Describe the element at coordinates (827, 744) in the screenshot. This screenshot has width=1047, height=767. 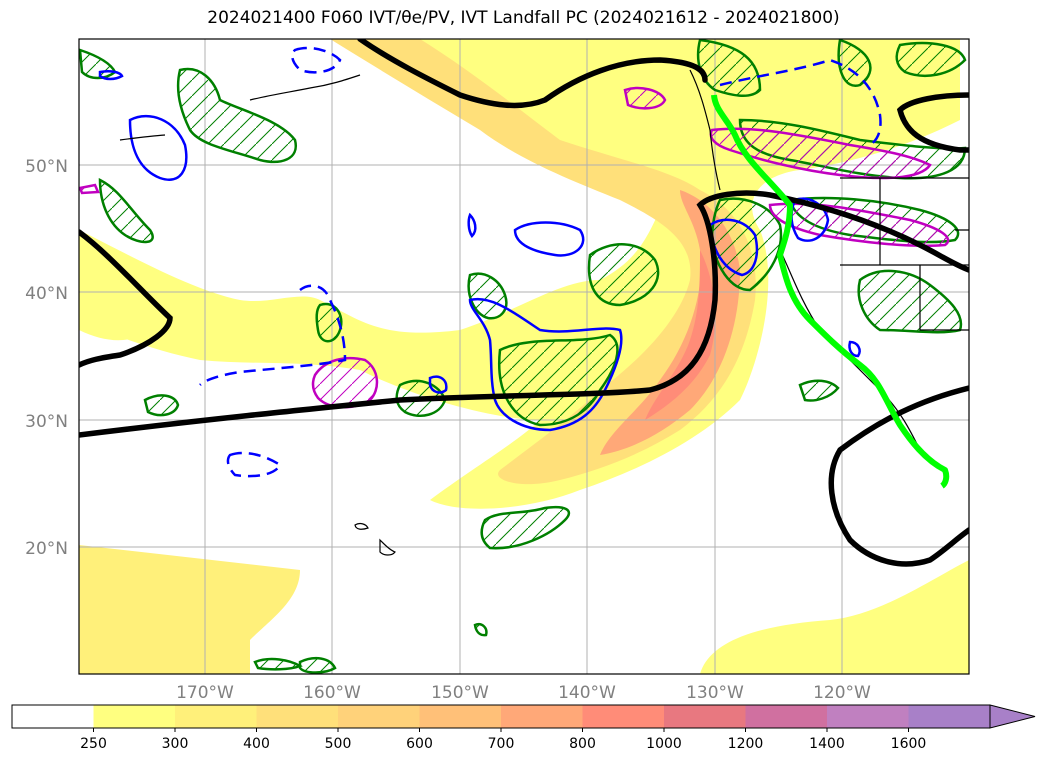
I see `colorbar-tick-label: 1400` at that location.